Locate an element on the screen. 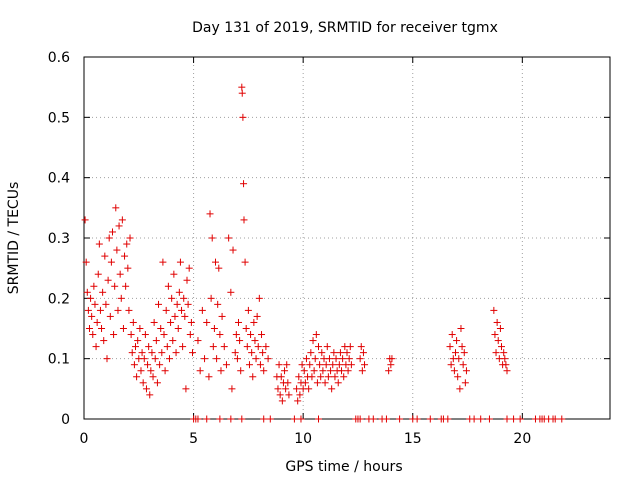  y-tick-label: 0.5 is located at coordinates (59, 118).